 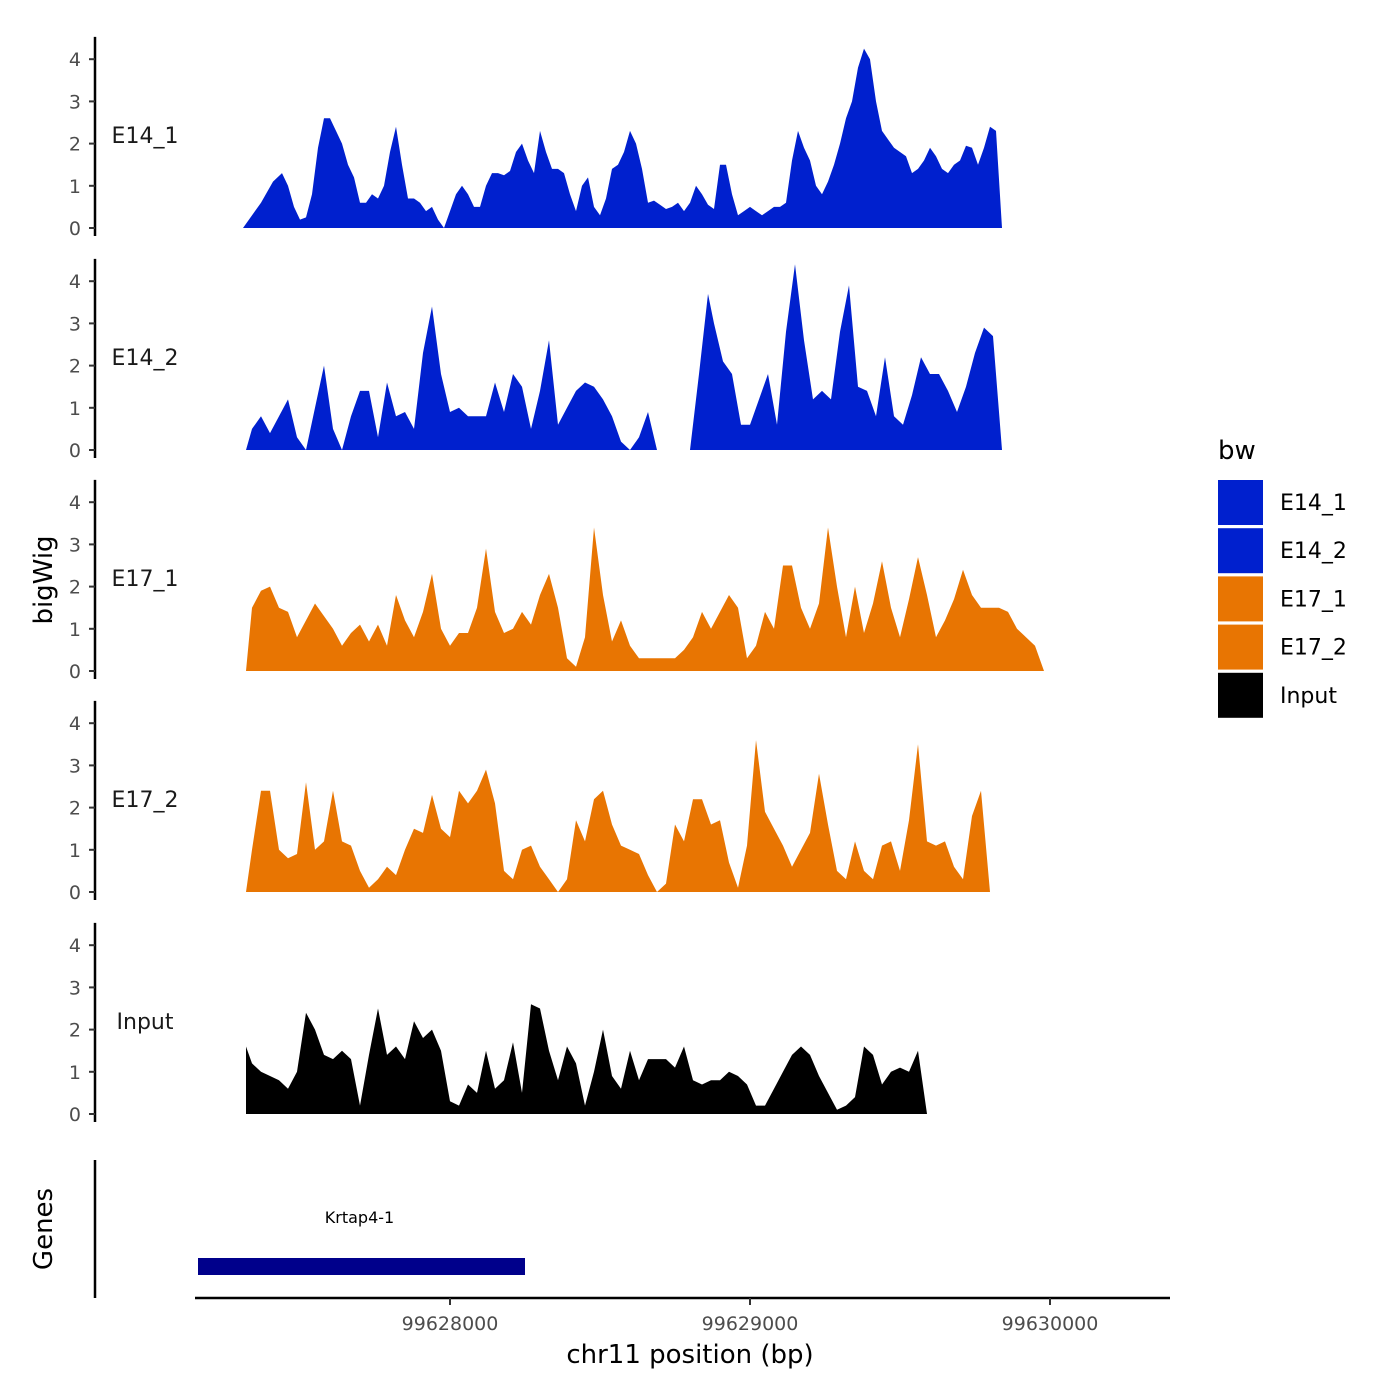 I want to click on track-E17_2: 0 1 2 3 4 E17_2, so click(x=592, y=802).